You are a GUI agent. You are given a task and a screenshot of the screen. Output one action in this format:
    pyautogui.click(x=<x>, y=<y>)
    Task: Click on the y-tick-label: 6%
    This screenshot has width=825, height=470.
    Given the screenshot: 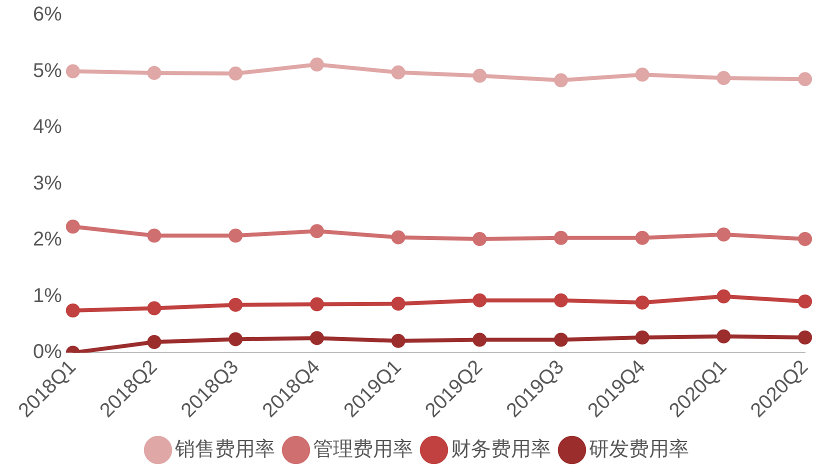 What is the action you would take?
    pyautogui.click(x=47, y=15)
    